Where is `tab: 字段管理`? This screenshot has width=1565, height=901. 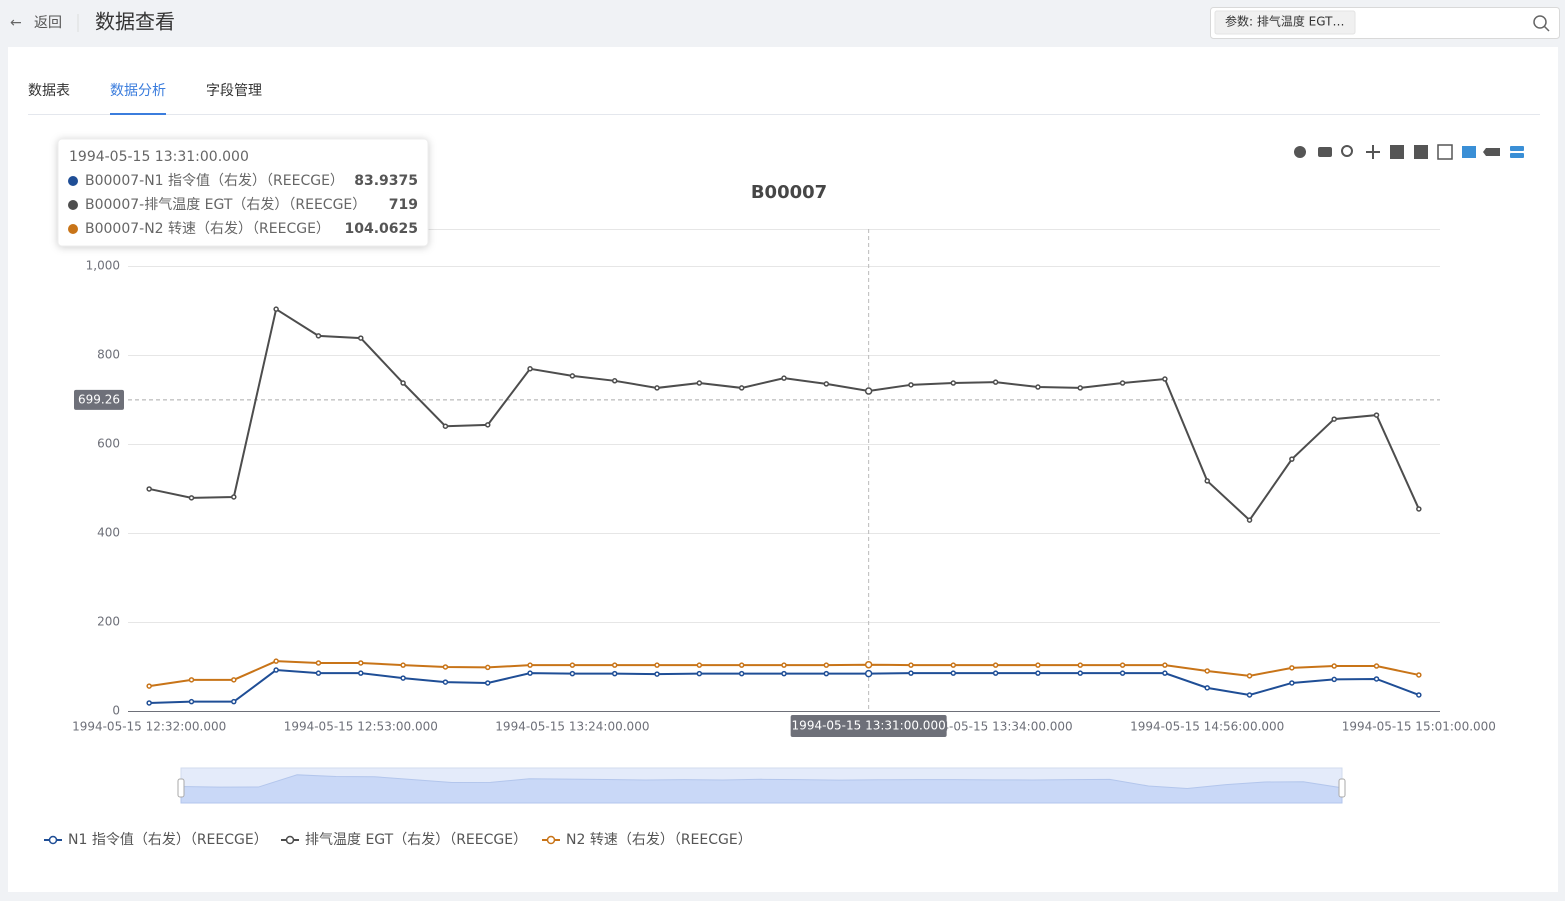
tab: 字段管理 is located at coordinates (234, 91).